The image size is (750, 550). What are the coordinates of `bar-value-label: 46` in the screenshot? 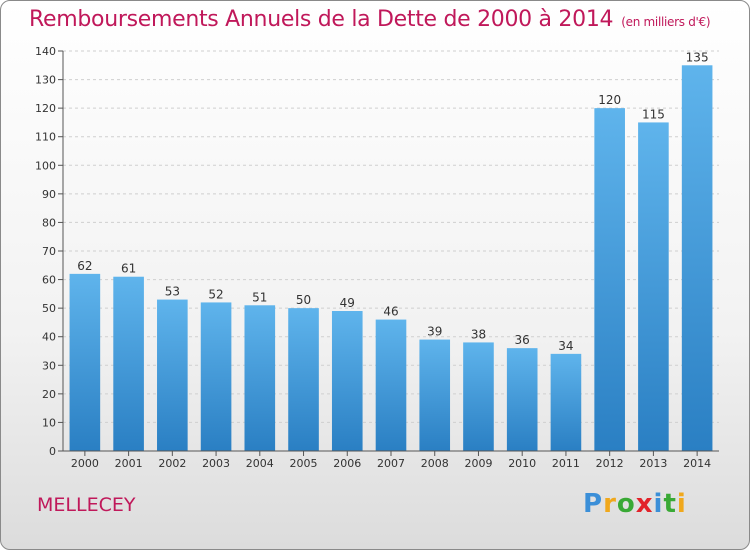 It's located at (390, 312).